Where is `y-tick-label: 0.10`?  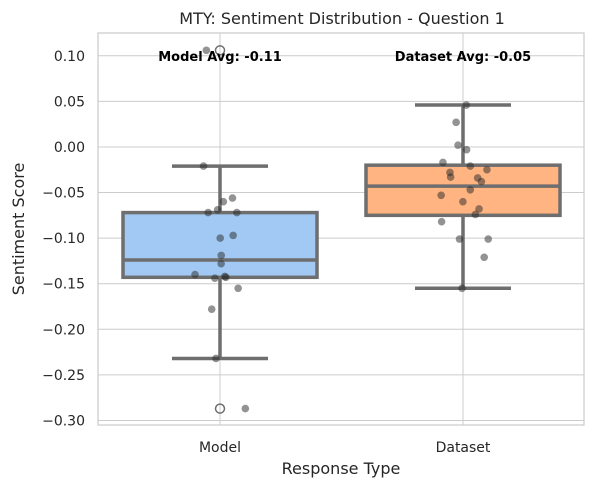 y-tick-label: 0.10 is located at coordinates (69, 57).